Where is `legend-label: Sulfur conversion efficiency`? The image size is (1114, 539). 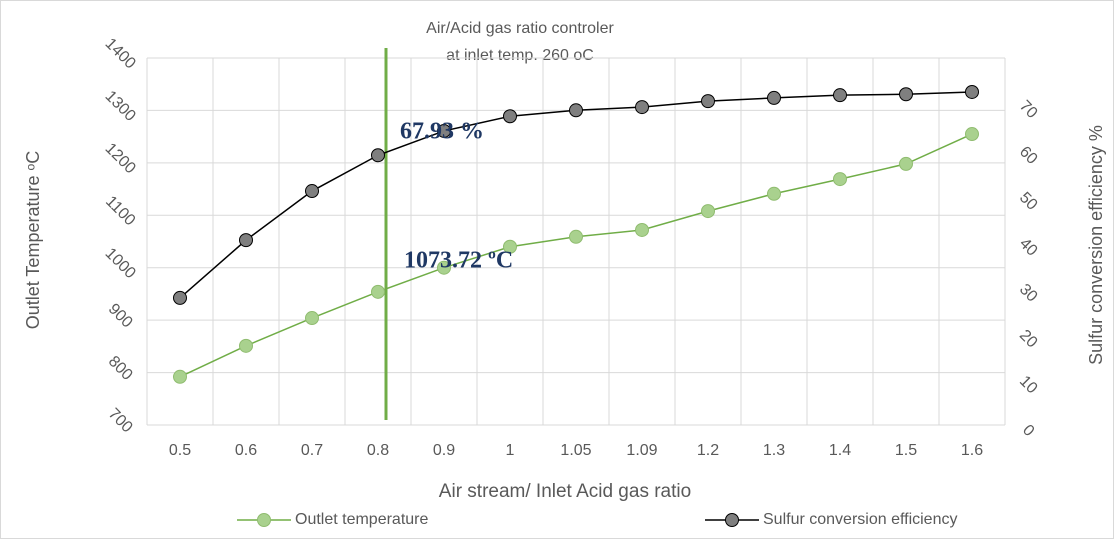 legend-label: Sulfur conversion efficiency is located at coordinates (860, 519).